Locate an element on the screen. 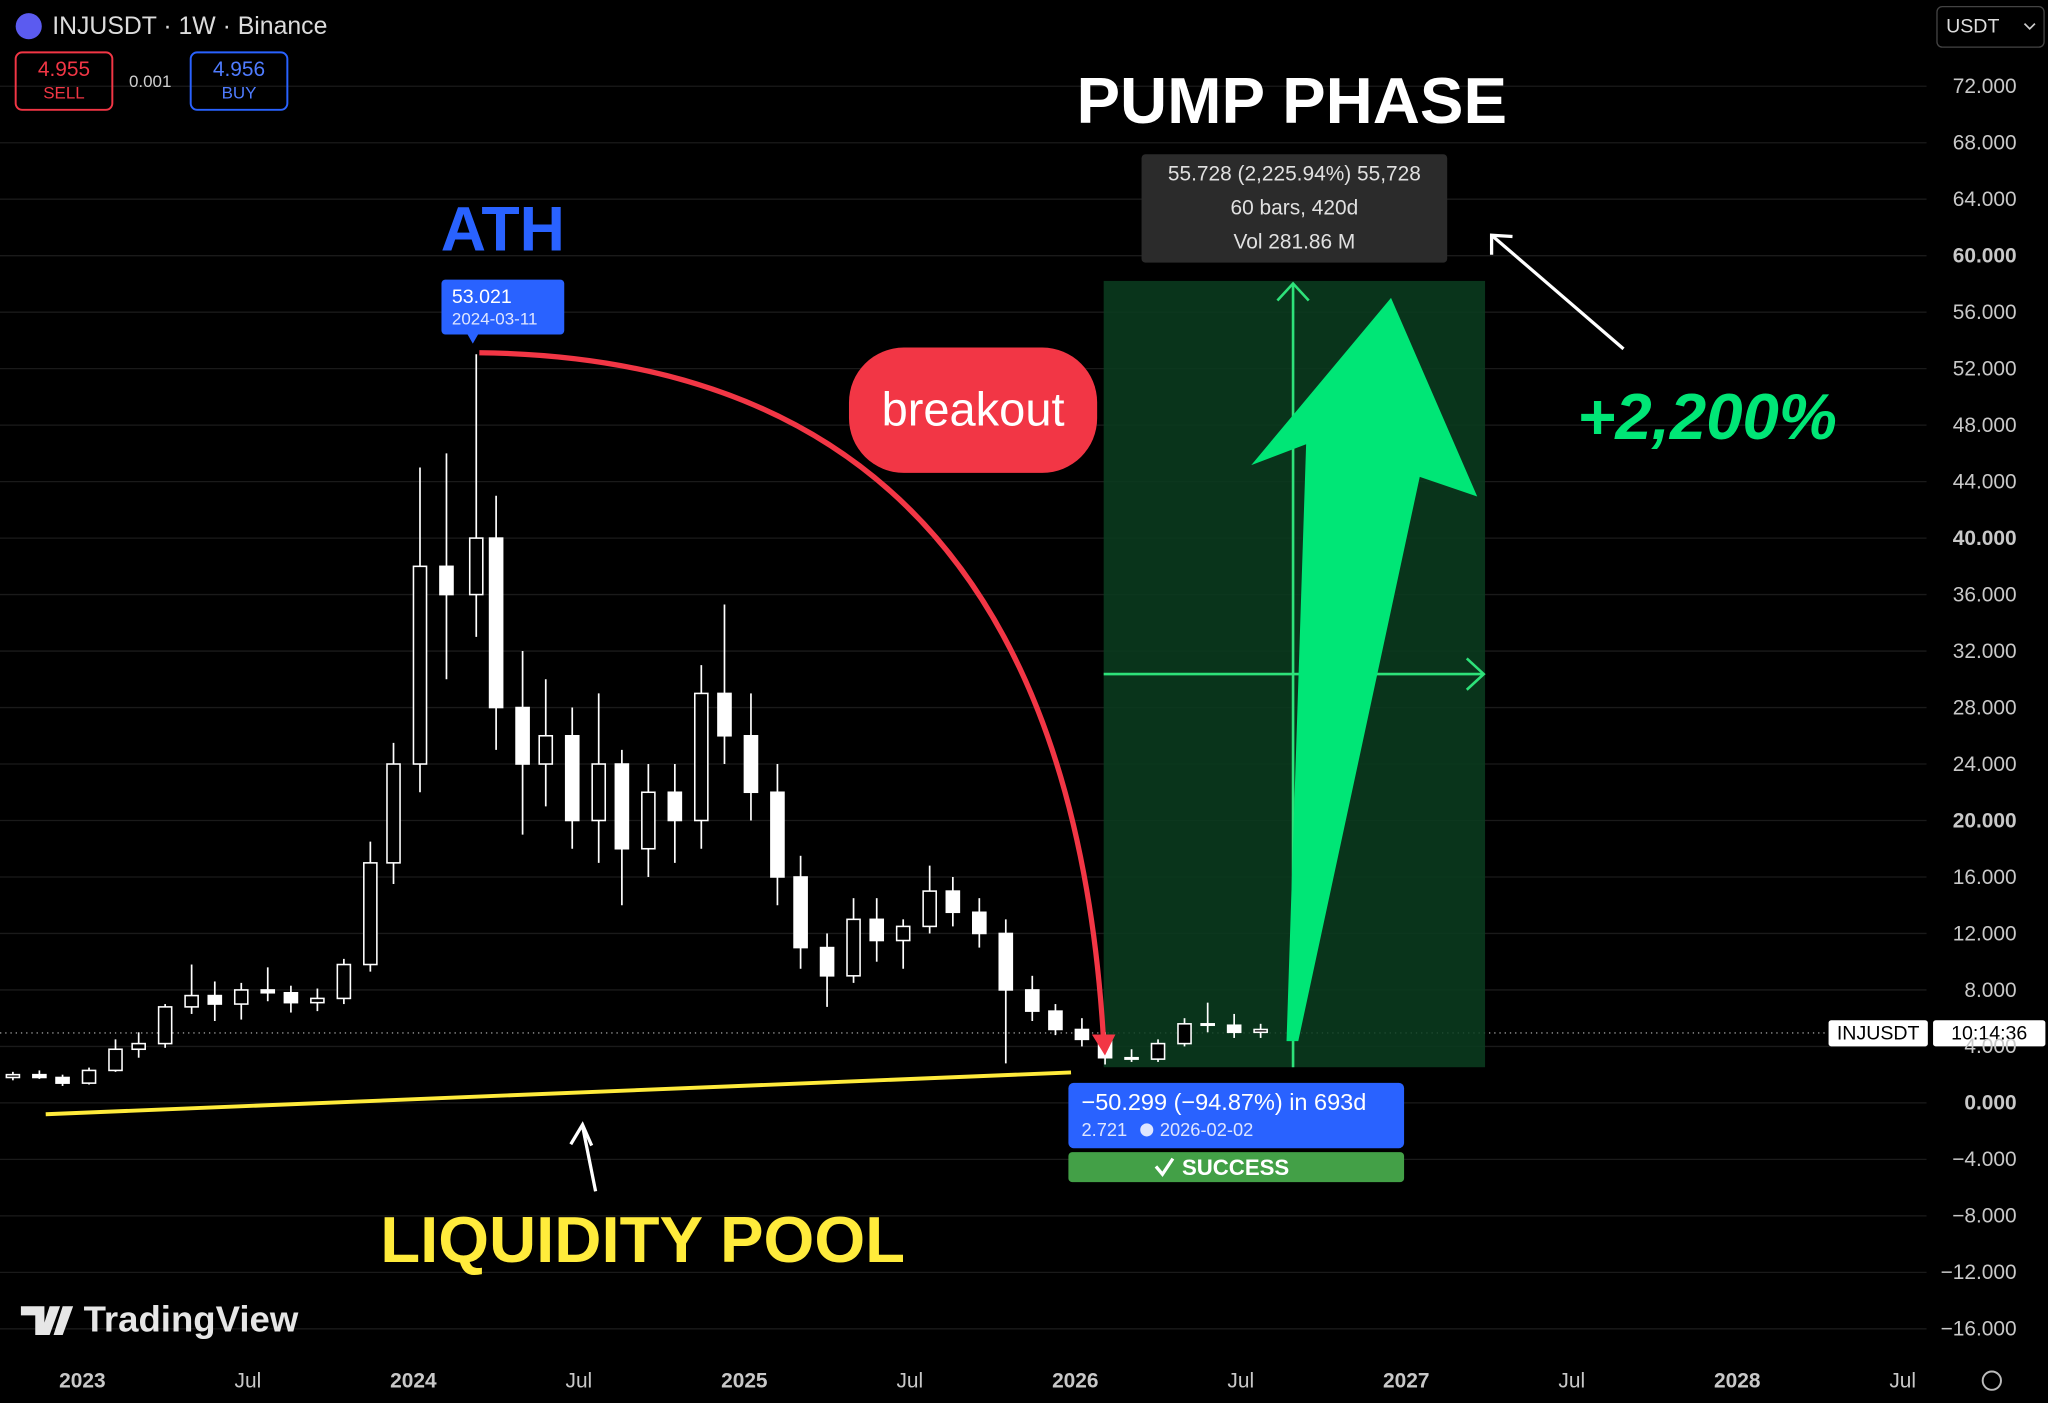 The width and height of the screenshot is (2048, 1403). y-tick-label: 64.000 is located at coordinates (1985, 199).